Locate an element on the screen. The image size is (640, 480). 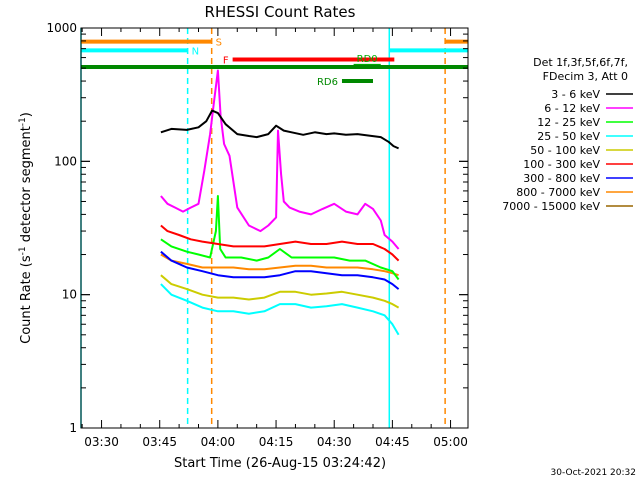
x-tick-label: 03:45 is located at coordinates (159, 442).